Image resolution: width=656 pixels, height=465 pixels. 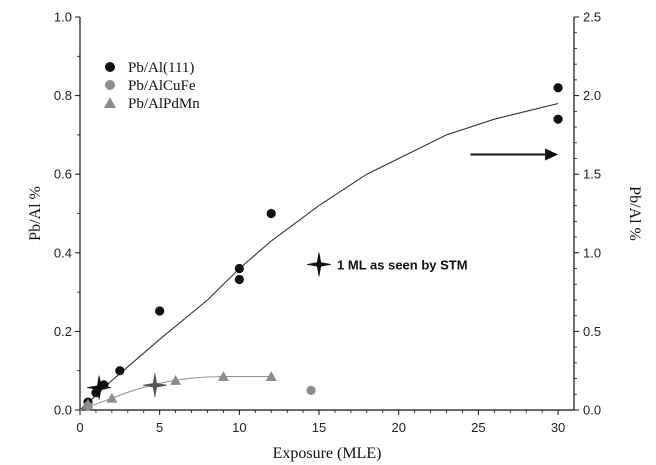 What do you see at coordinates (63, 174) in the screenshot?
I see `y-tick-label: 0.6` at bounding box center [63, 174].